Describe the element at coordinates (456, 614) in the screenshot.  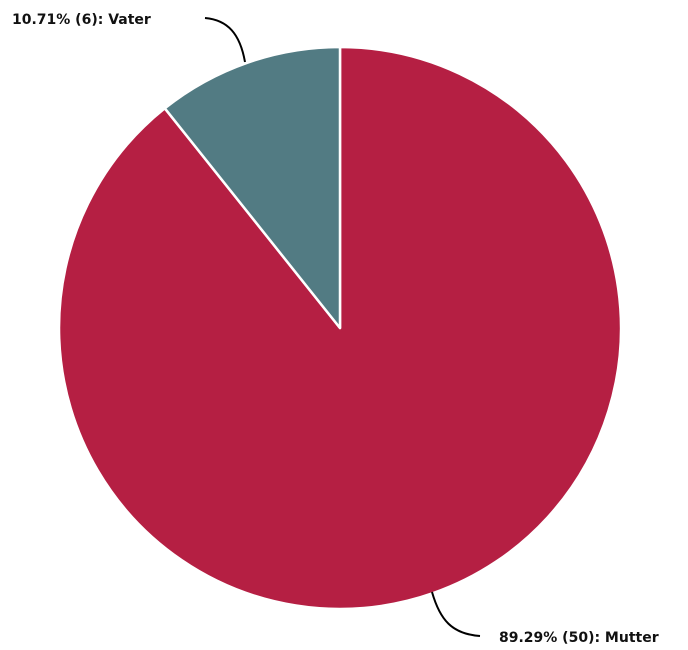
I see `leader-line-mutter` at that location.